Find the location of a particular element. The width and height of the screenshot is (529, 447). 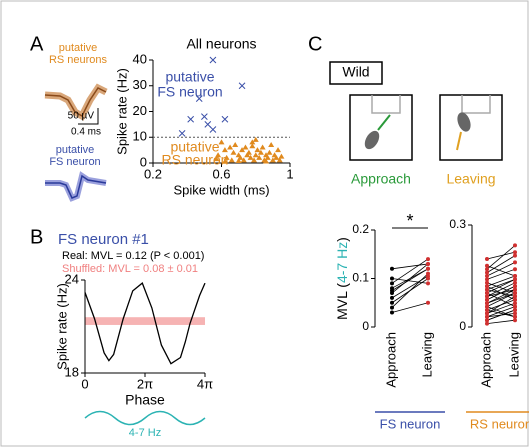

arena is located at coordinates (416, 111).